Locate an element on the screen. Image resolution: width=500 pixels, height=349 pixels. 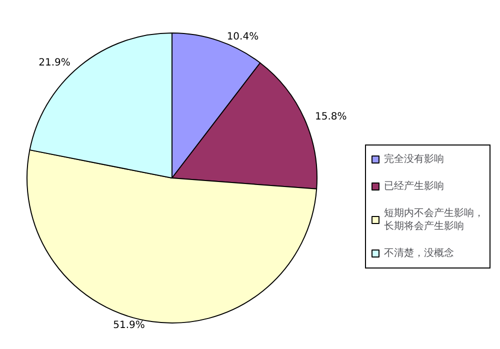
data-label: 10.4% is located at coordinates (242, 36).